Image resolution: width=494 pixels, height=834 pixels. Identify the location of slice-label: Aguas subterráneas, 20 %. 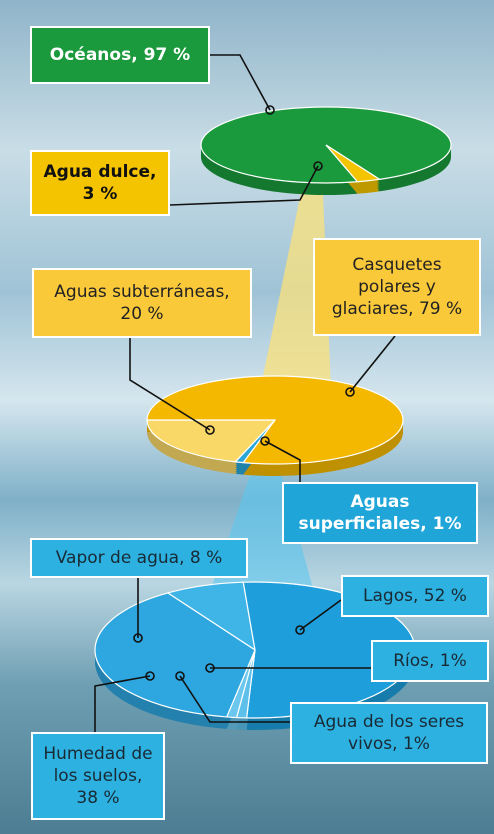
(142, 303).